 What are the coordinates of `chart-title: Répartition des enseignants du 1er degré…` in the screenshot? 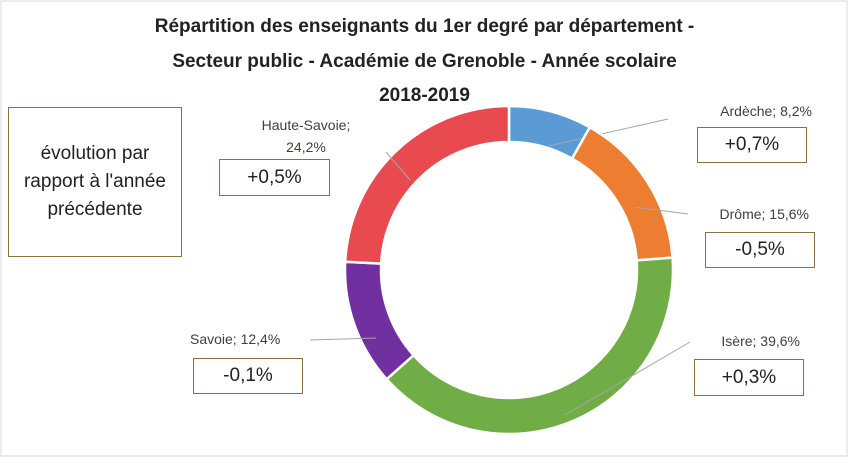 It's located at (424, 26).